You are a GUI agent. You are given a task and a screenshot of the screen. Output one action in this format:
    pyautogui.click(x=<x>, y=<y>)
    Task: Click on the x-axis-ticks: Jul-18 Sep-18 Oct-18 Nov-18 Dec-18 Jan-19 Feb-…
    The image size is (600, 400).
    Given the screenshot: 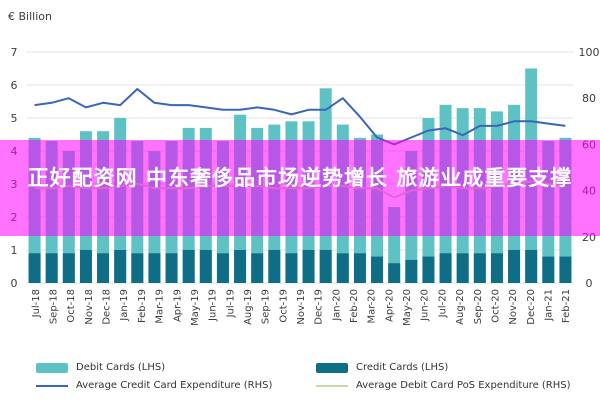 What is the action you would take?
    pyautogui.click(x=301, y=307)
    